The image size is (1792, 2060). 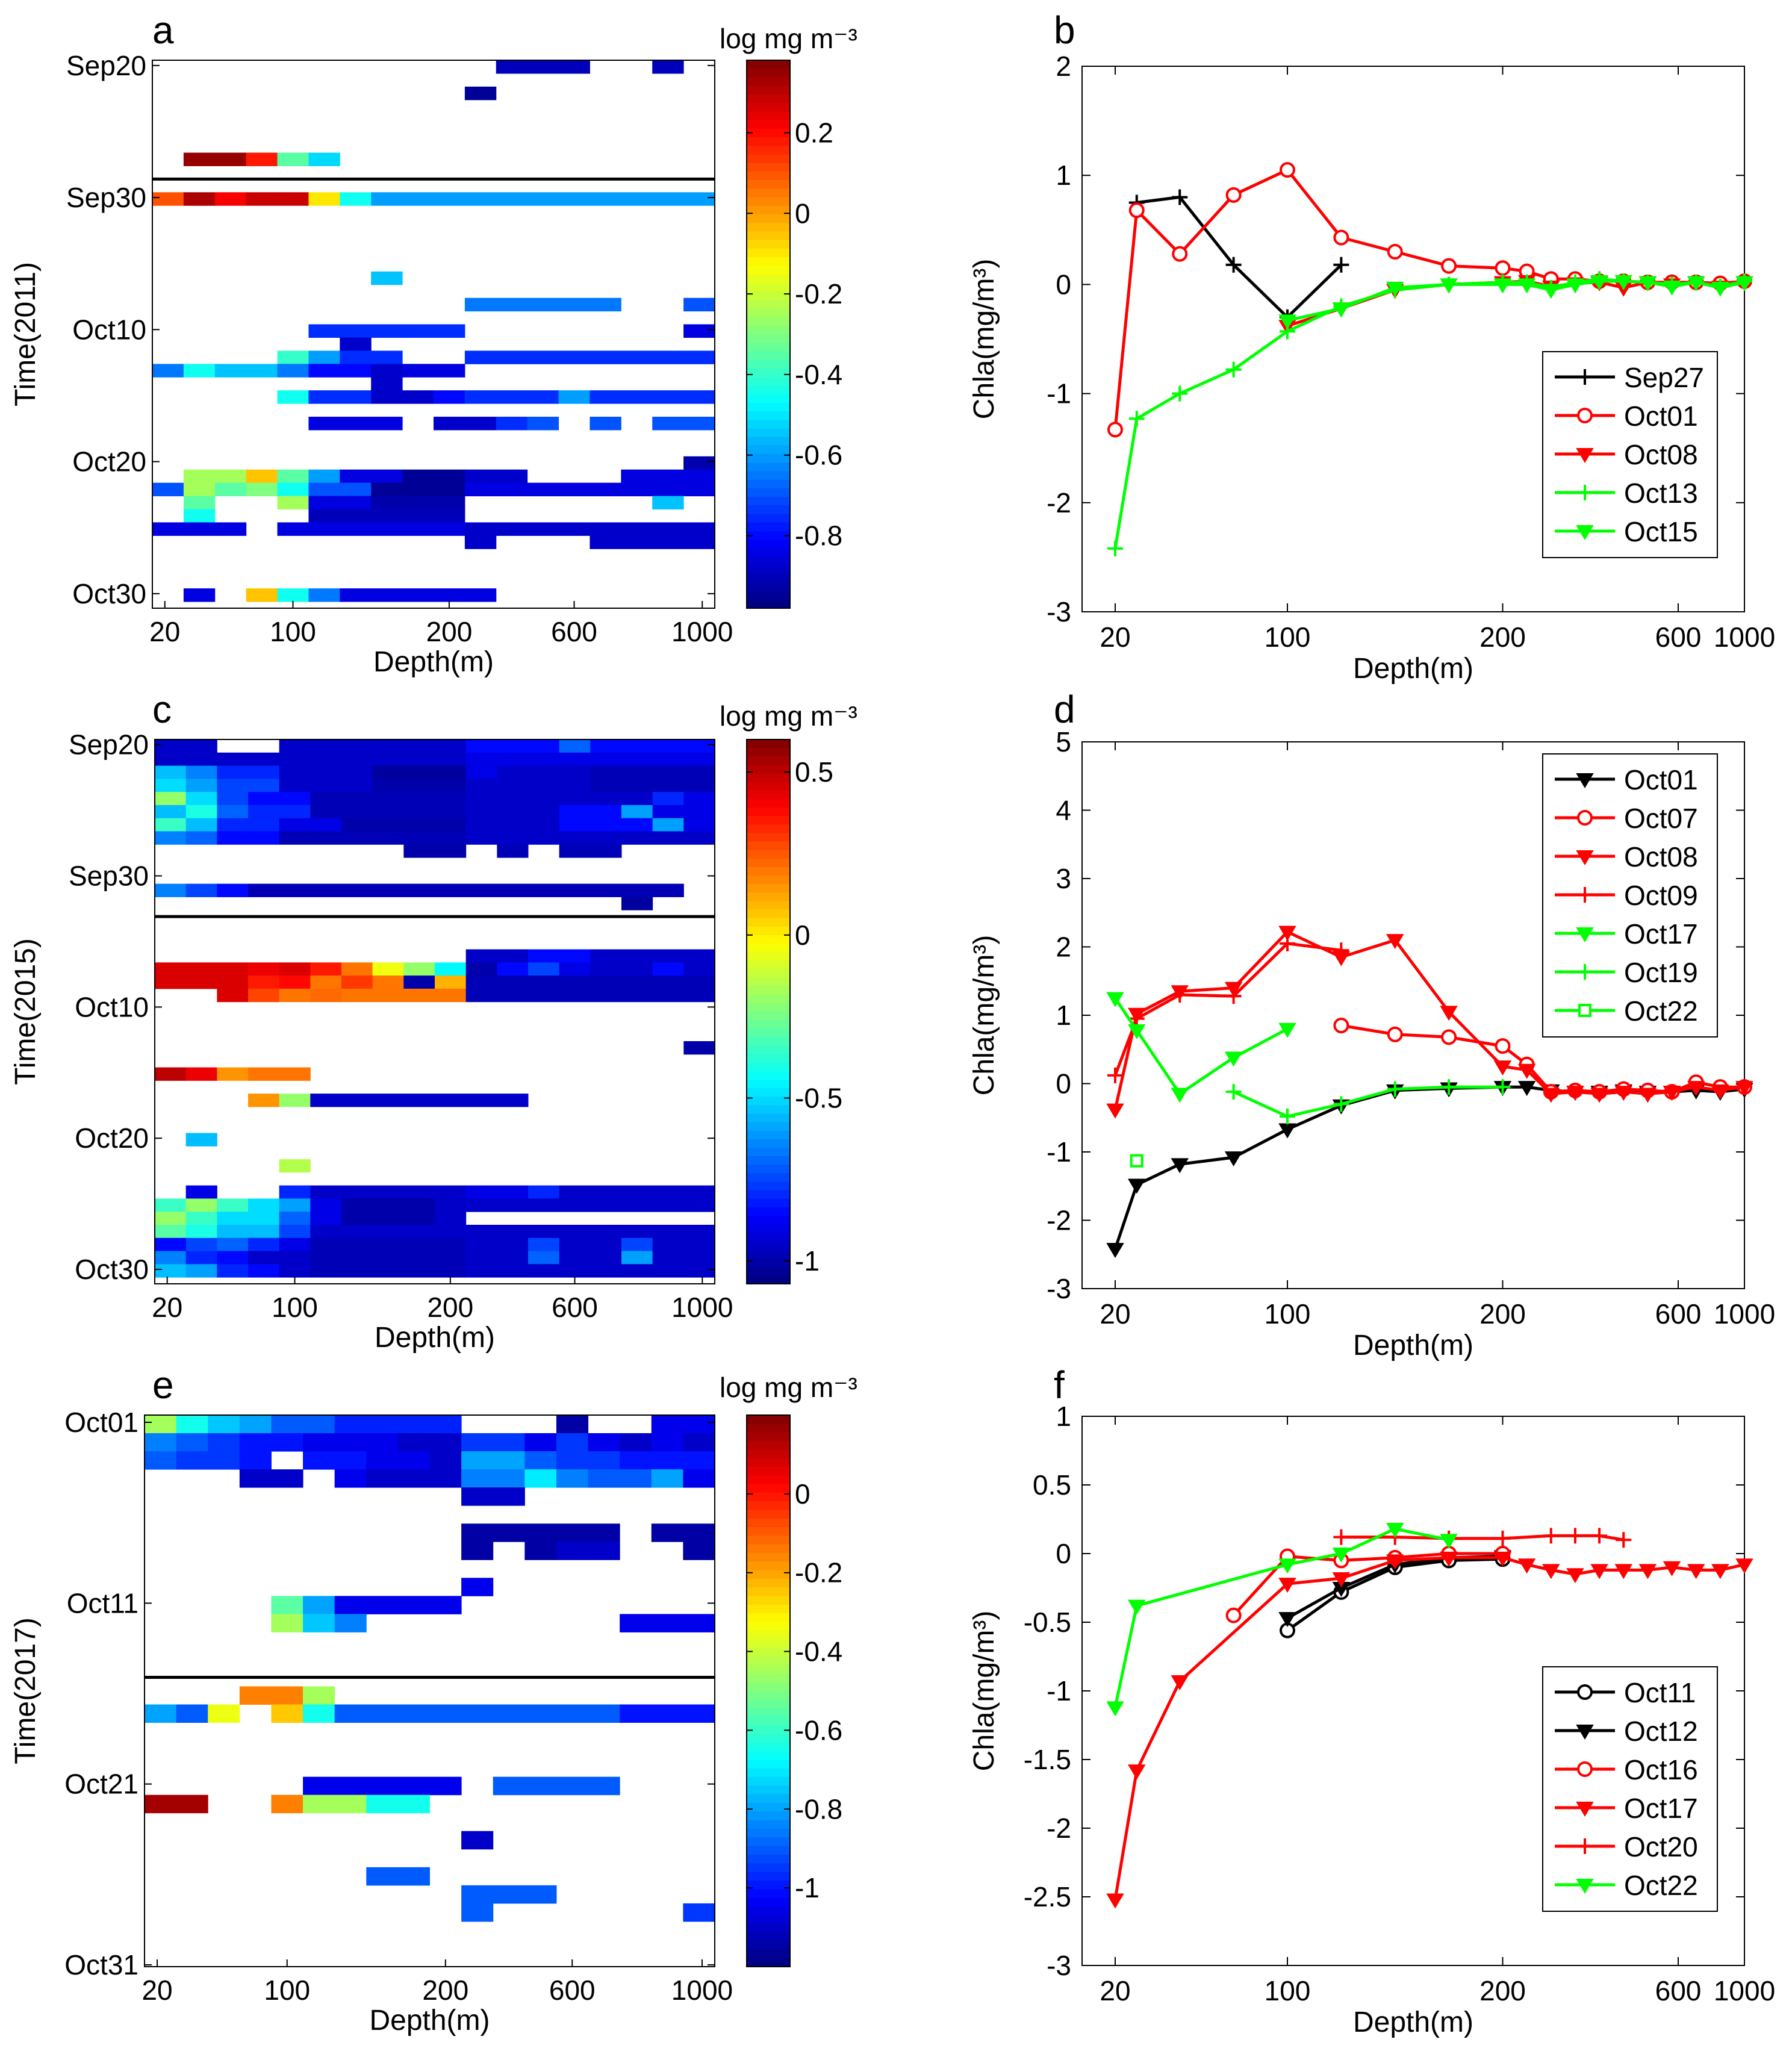 What do you see at coordinates (1626, 454) in the screenshot?
I see `legend-entry-oct08: Oct08` at bounding box center [1626, 454].